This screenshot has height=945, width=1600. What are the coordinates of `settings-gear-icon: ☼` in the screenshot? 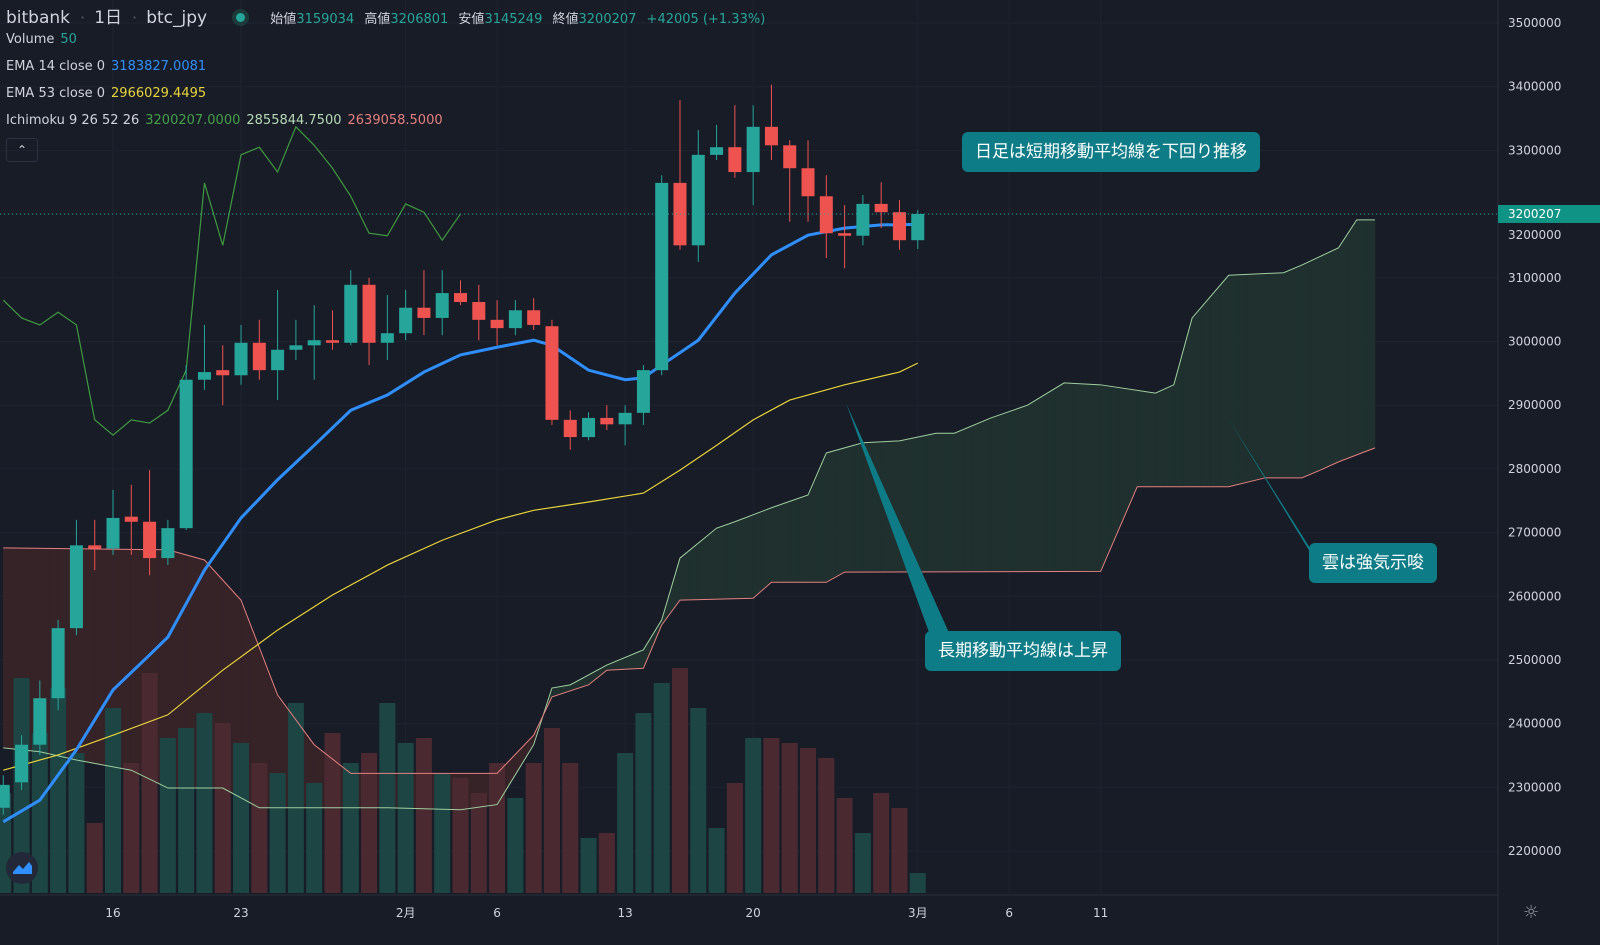 It's located at (1531, 912).